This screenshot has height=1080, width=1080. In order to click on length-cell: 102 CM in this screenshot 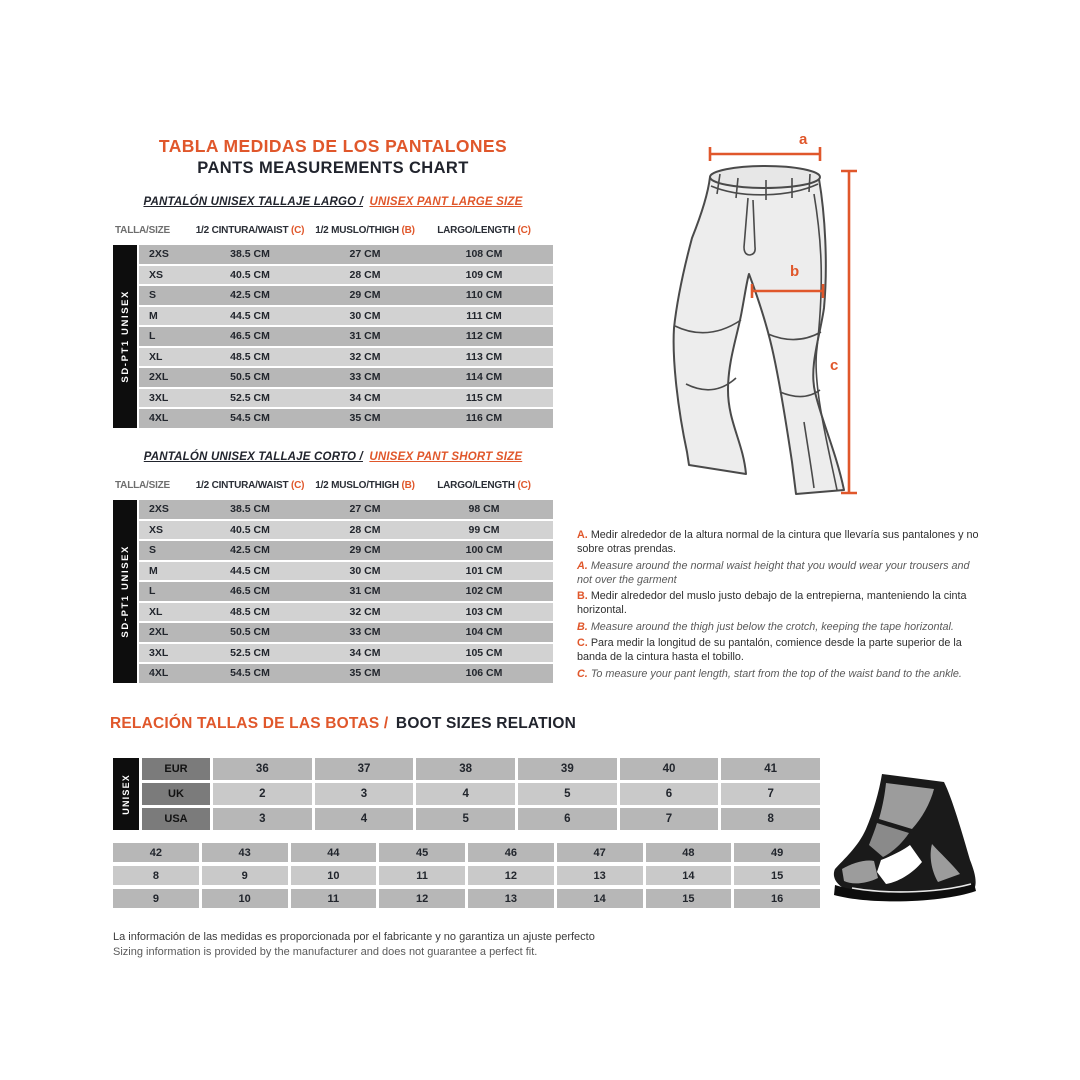, I will do `click(484, 591)`.